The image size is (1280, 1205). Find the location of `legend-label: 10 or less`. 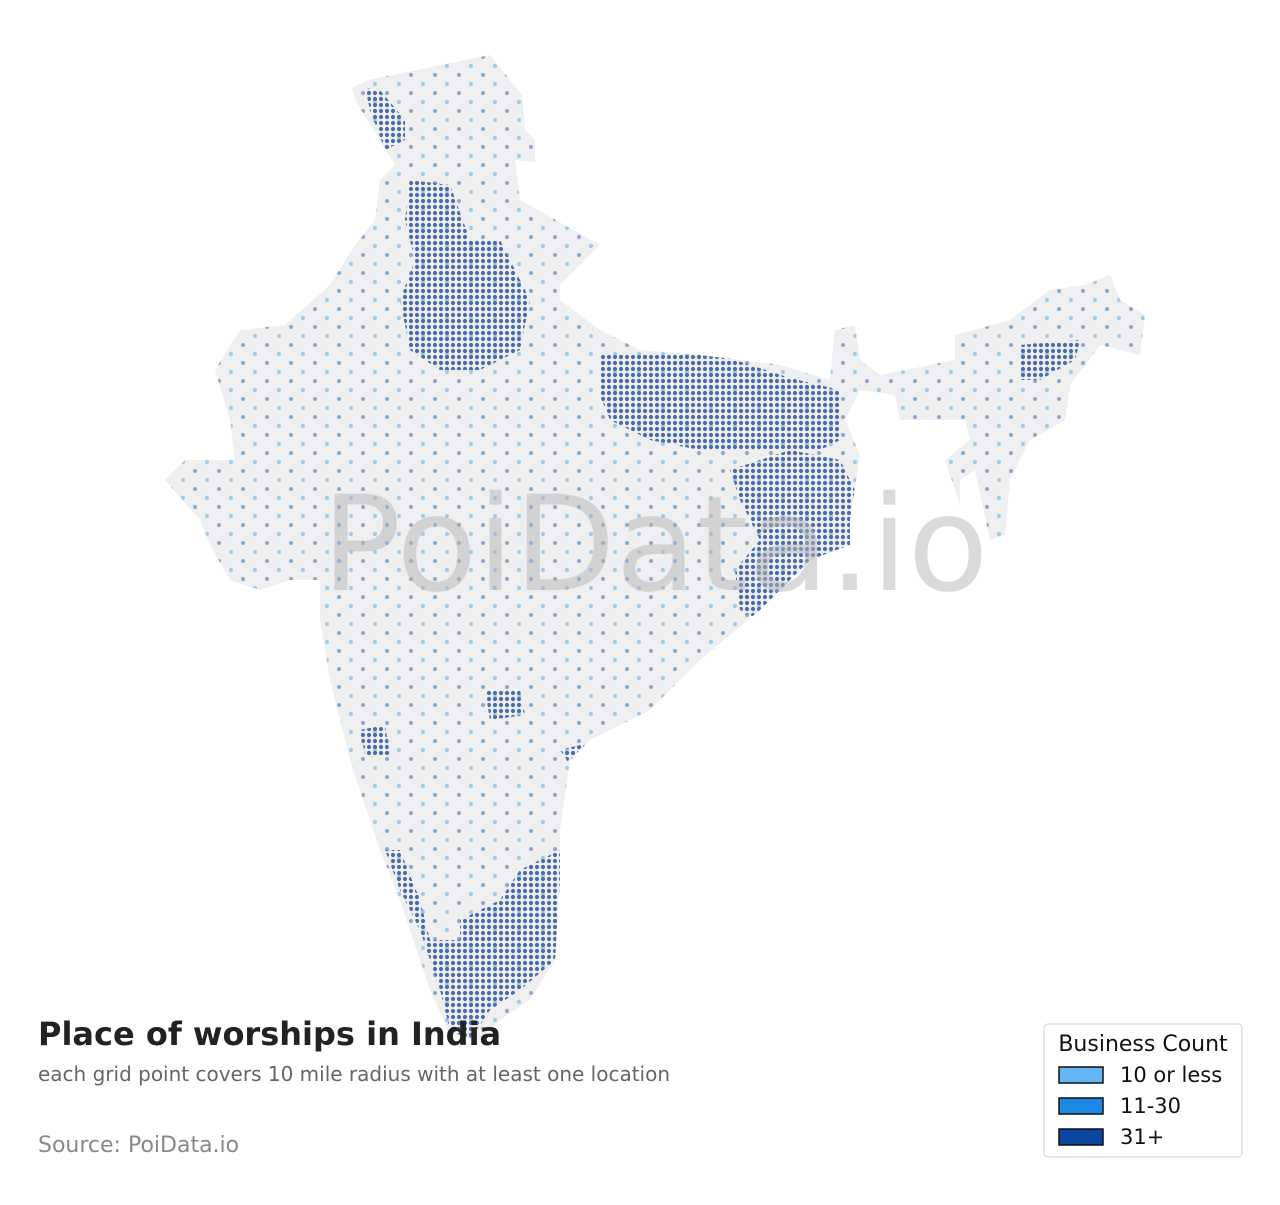

legend-label: 10 or less is located at coordinates (1171, 1075).